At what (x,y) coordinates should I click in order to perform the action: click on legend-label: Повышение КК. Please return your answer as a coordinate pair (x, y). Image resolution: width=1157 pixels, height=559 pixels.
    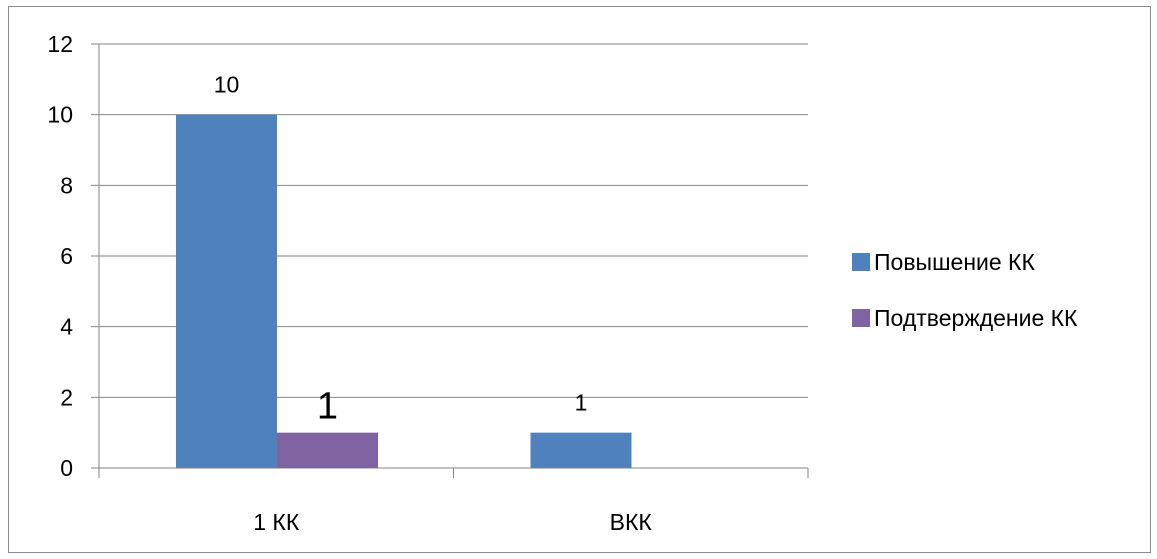
    Looking at the image, I should click on (954, 262).